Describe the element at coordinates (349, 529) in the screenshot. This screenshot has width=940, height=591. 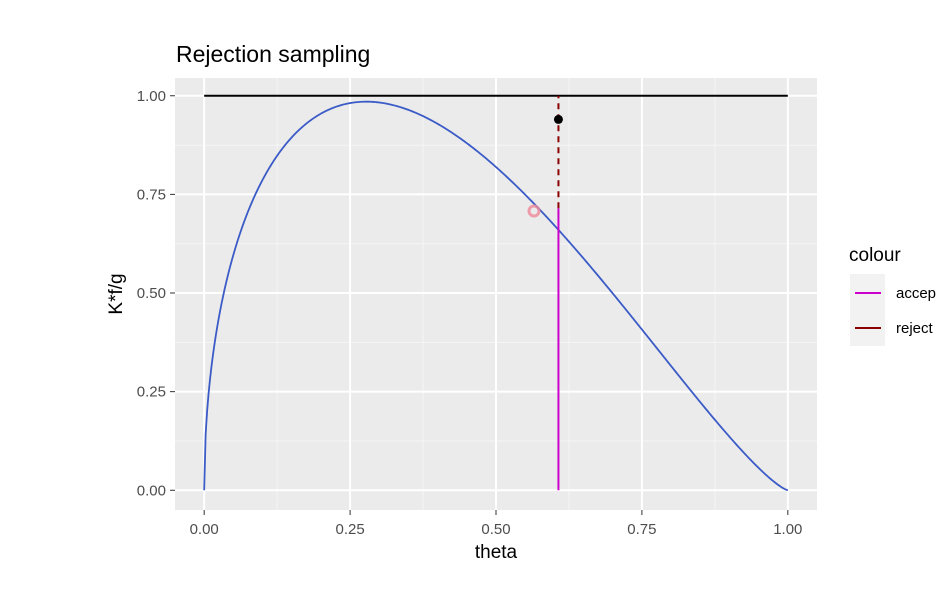
I see `x-tick-label: 0.25` at that location.